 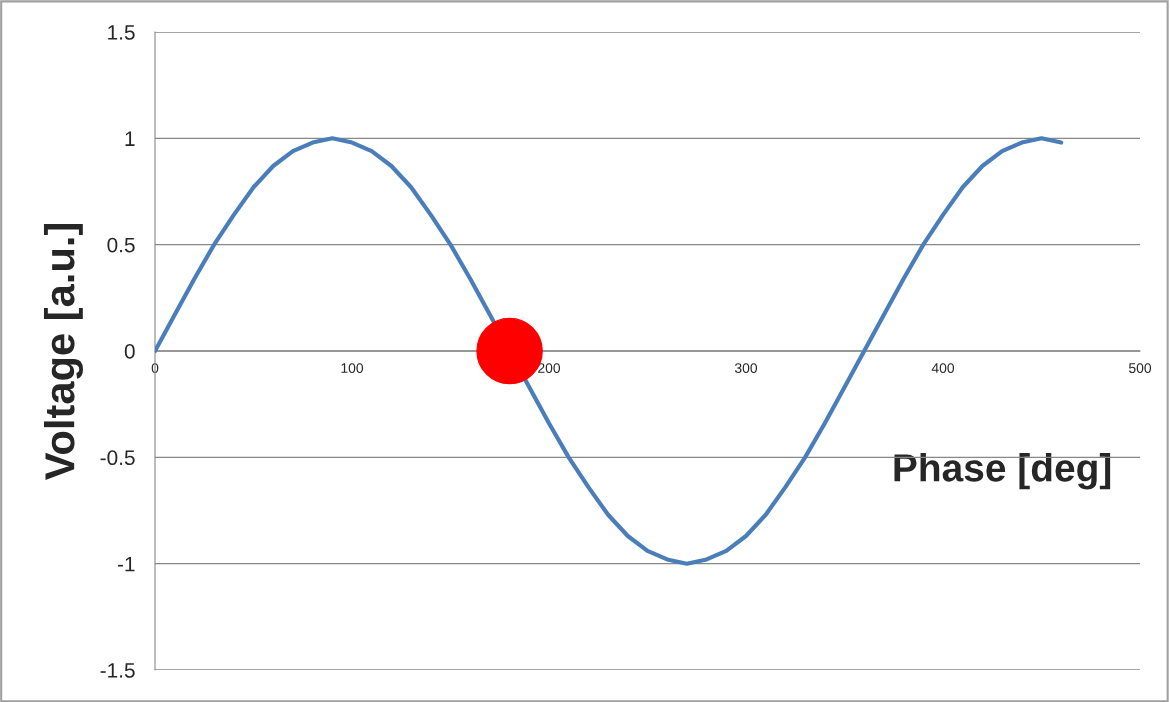 What do you see at coordinates (117, 670) in the screenshot?
I see `y-tick-label: -1.5` at bounding box center [117, 670].